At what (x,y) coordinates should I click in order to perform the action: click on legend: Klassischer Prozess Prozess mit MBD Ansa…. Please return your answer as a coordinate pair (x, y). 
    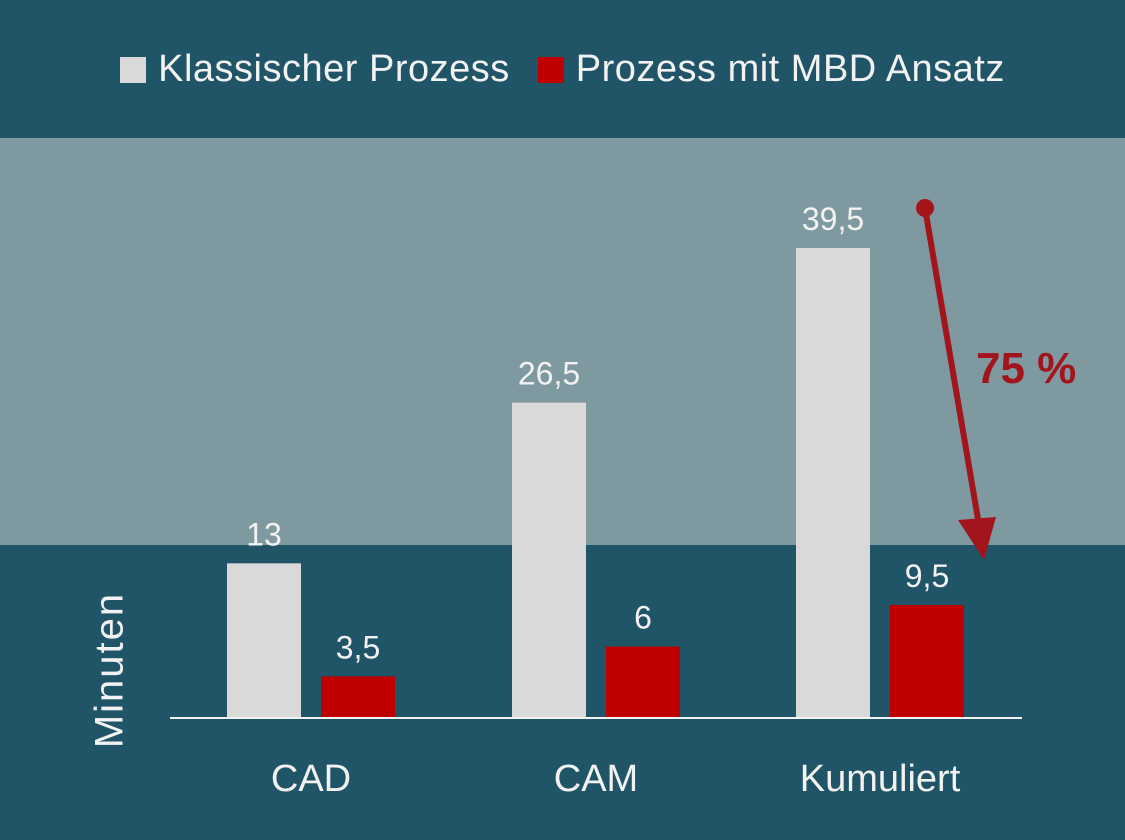
    Looking at the image, I should click on (562, 69).